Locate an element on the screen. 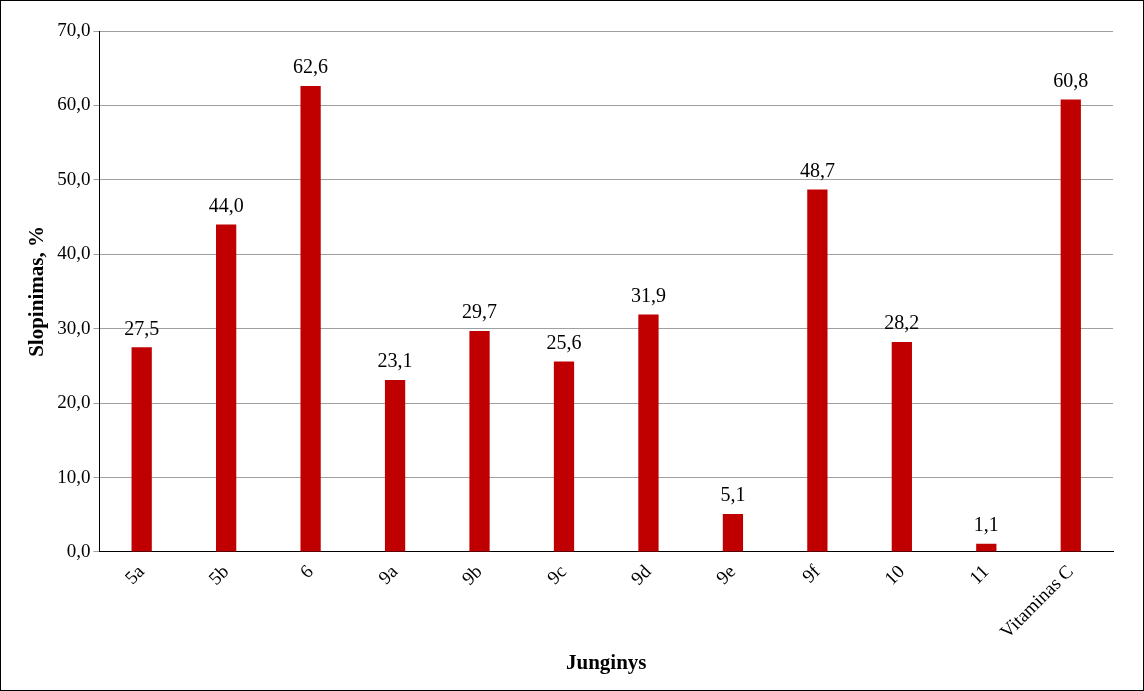 This screenshot has height=691, width=1144. data-label: 31,9 is located at coordinates (648, 294).